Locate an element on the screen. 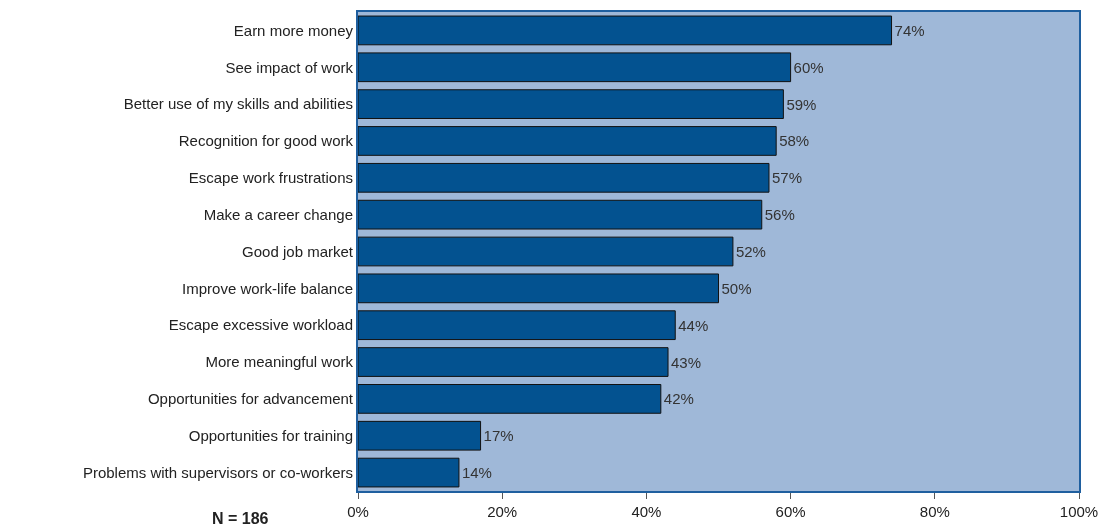 This screenshot has height=531, width=1108. x-tick-label: 20% is located at coordinates (502, 511).